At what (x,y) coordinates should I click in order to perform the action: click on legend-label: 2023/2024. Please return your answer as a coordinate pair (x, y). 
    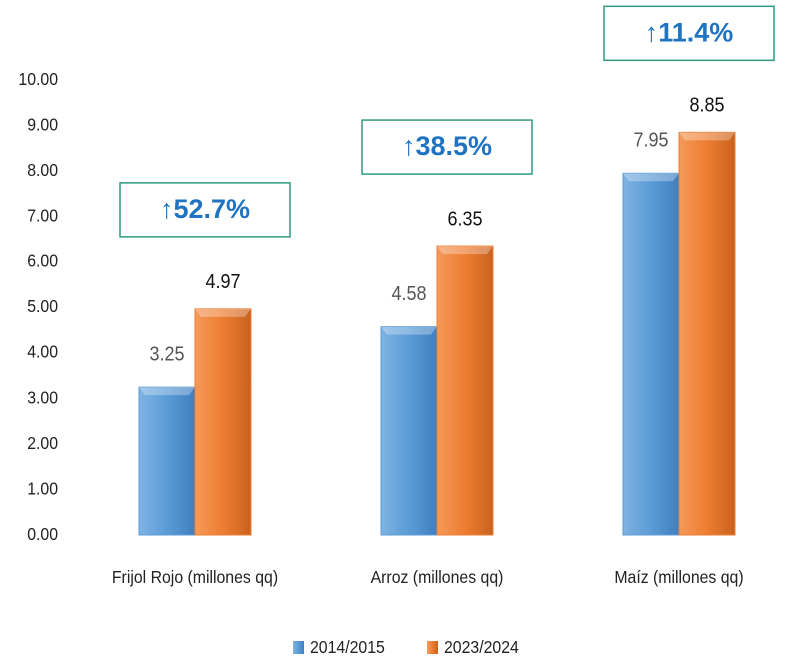
    Looking at the image, I should click on (481, 647).